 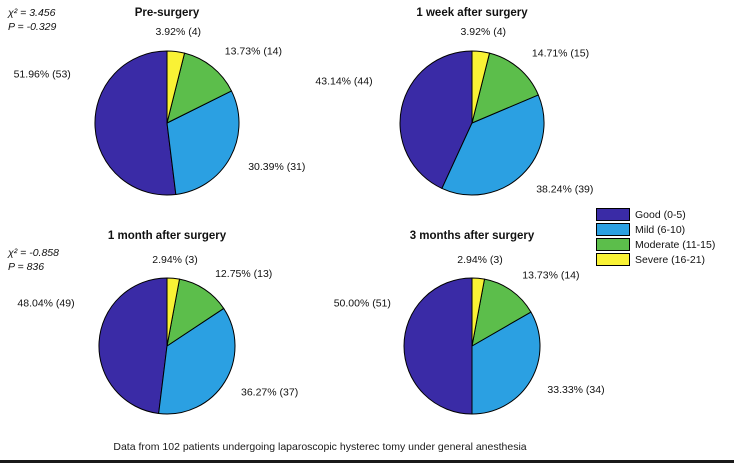 What do you see at coordinates (32, 27) in the screenshot?
I see `p-value: P = -0.329` at bounding box center [32, 27].